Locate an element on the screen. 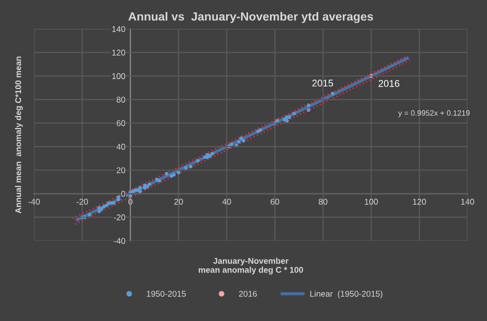 This screenshot has height=321, width=487. y-tick-label: 0 is located at coordinates (123, 193).